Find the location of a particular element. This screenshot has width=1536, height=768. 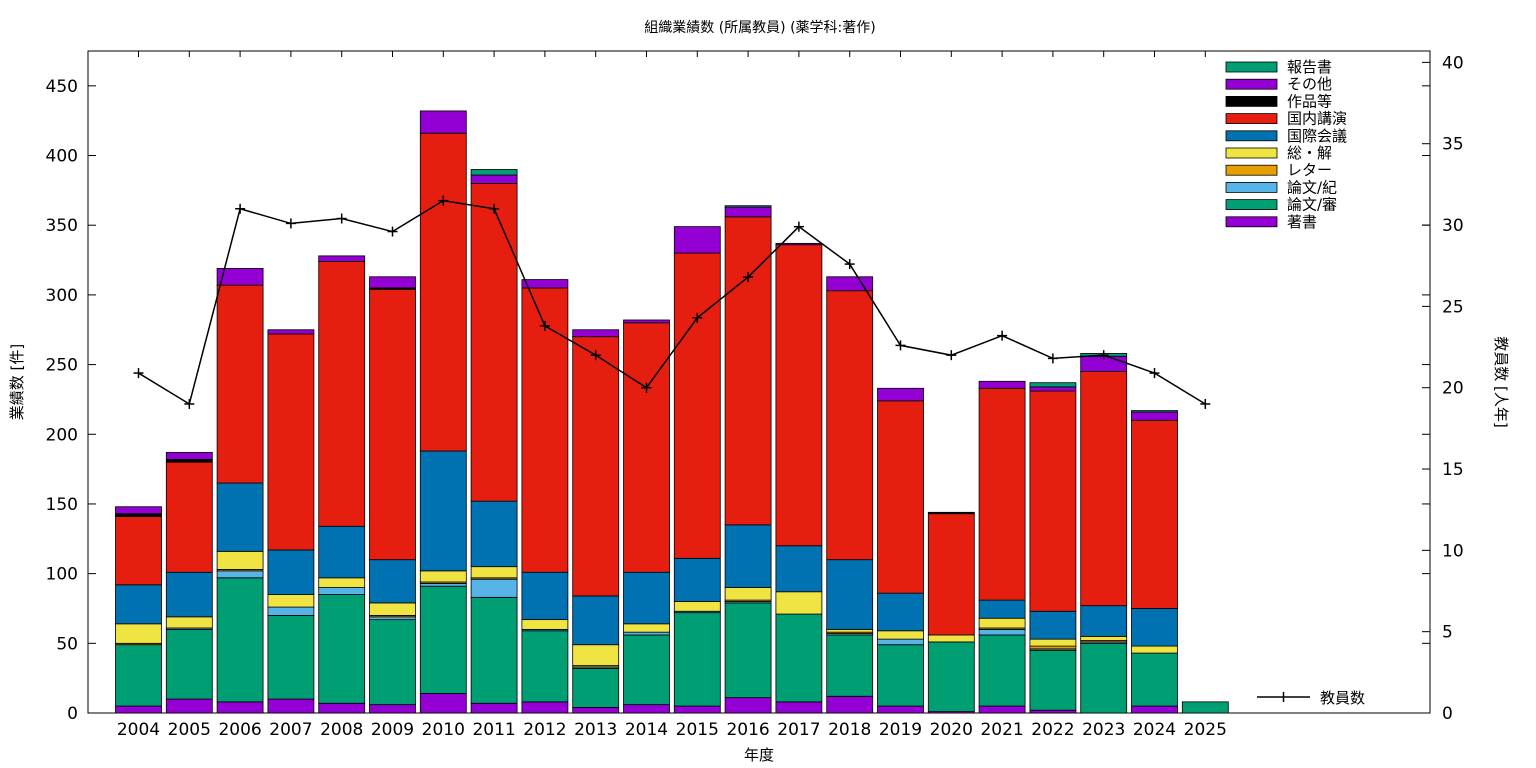

y2-tick-label: 10 is located at coordinates (1453, 551).